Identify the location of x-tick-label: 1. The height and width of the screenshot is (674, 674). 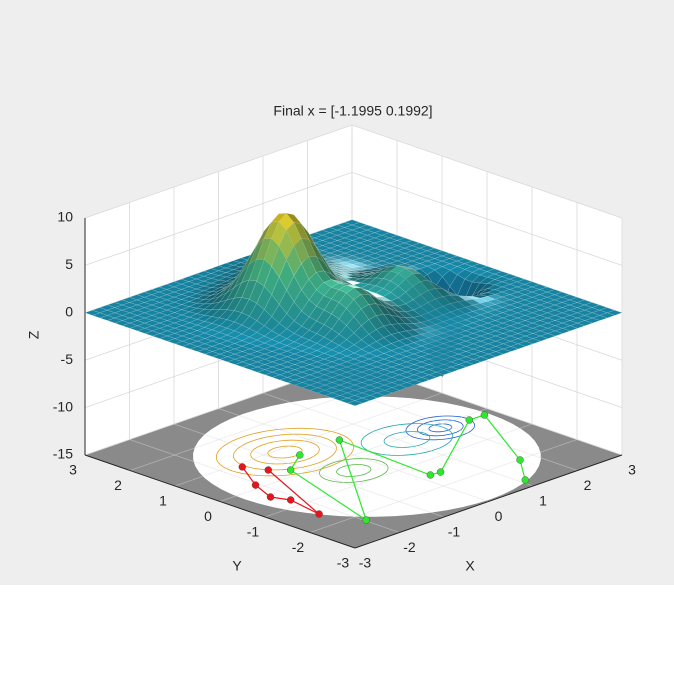
(543, 501).